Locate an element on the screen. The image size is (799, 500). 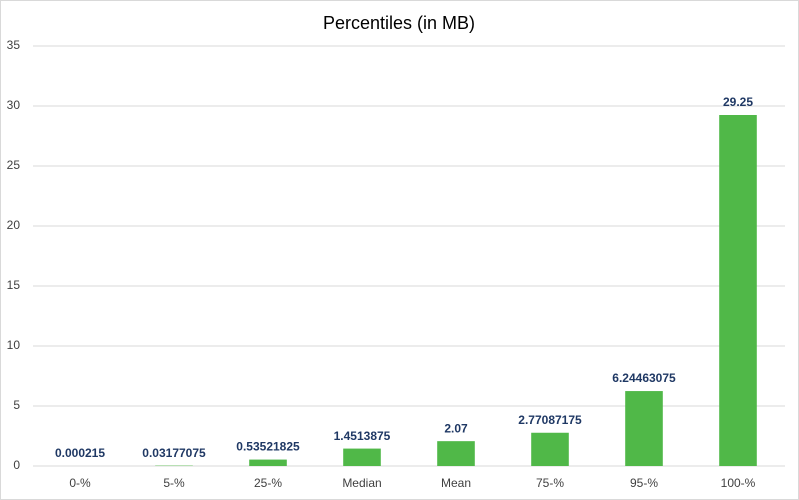
value-label: 2.77087175 is located at coordinates (550, 420).